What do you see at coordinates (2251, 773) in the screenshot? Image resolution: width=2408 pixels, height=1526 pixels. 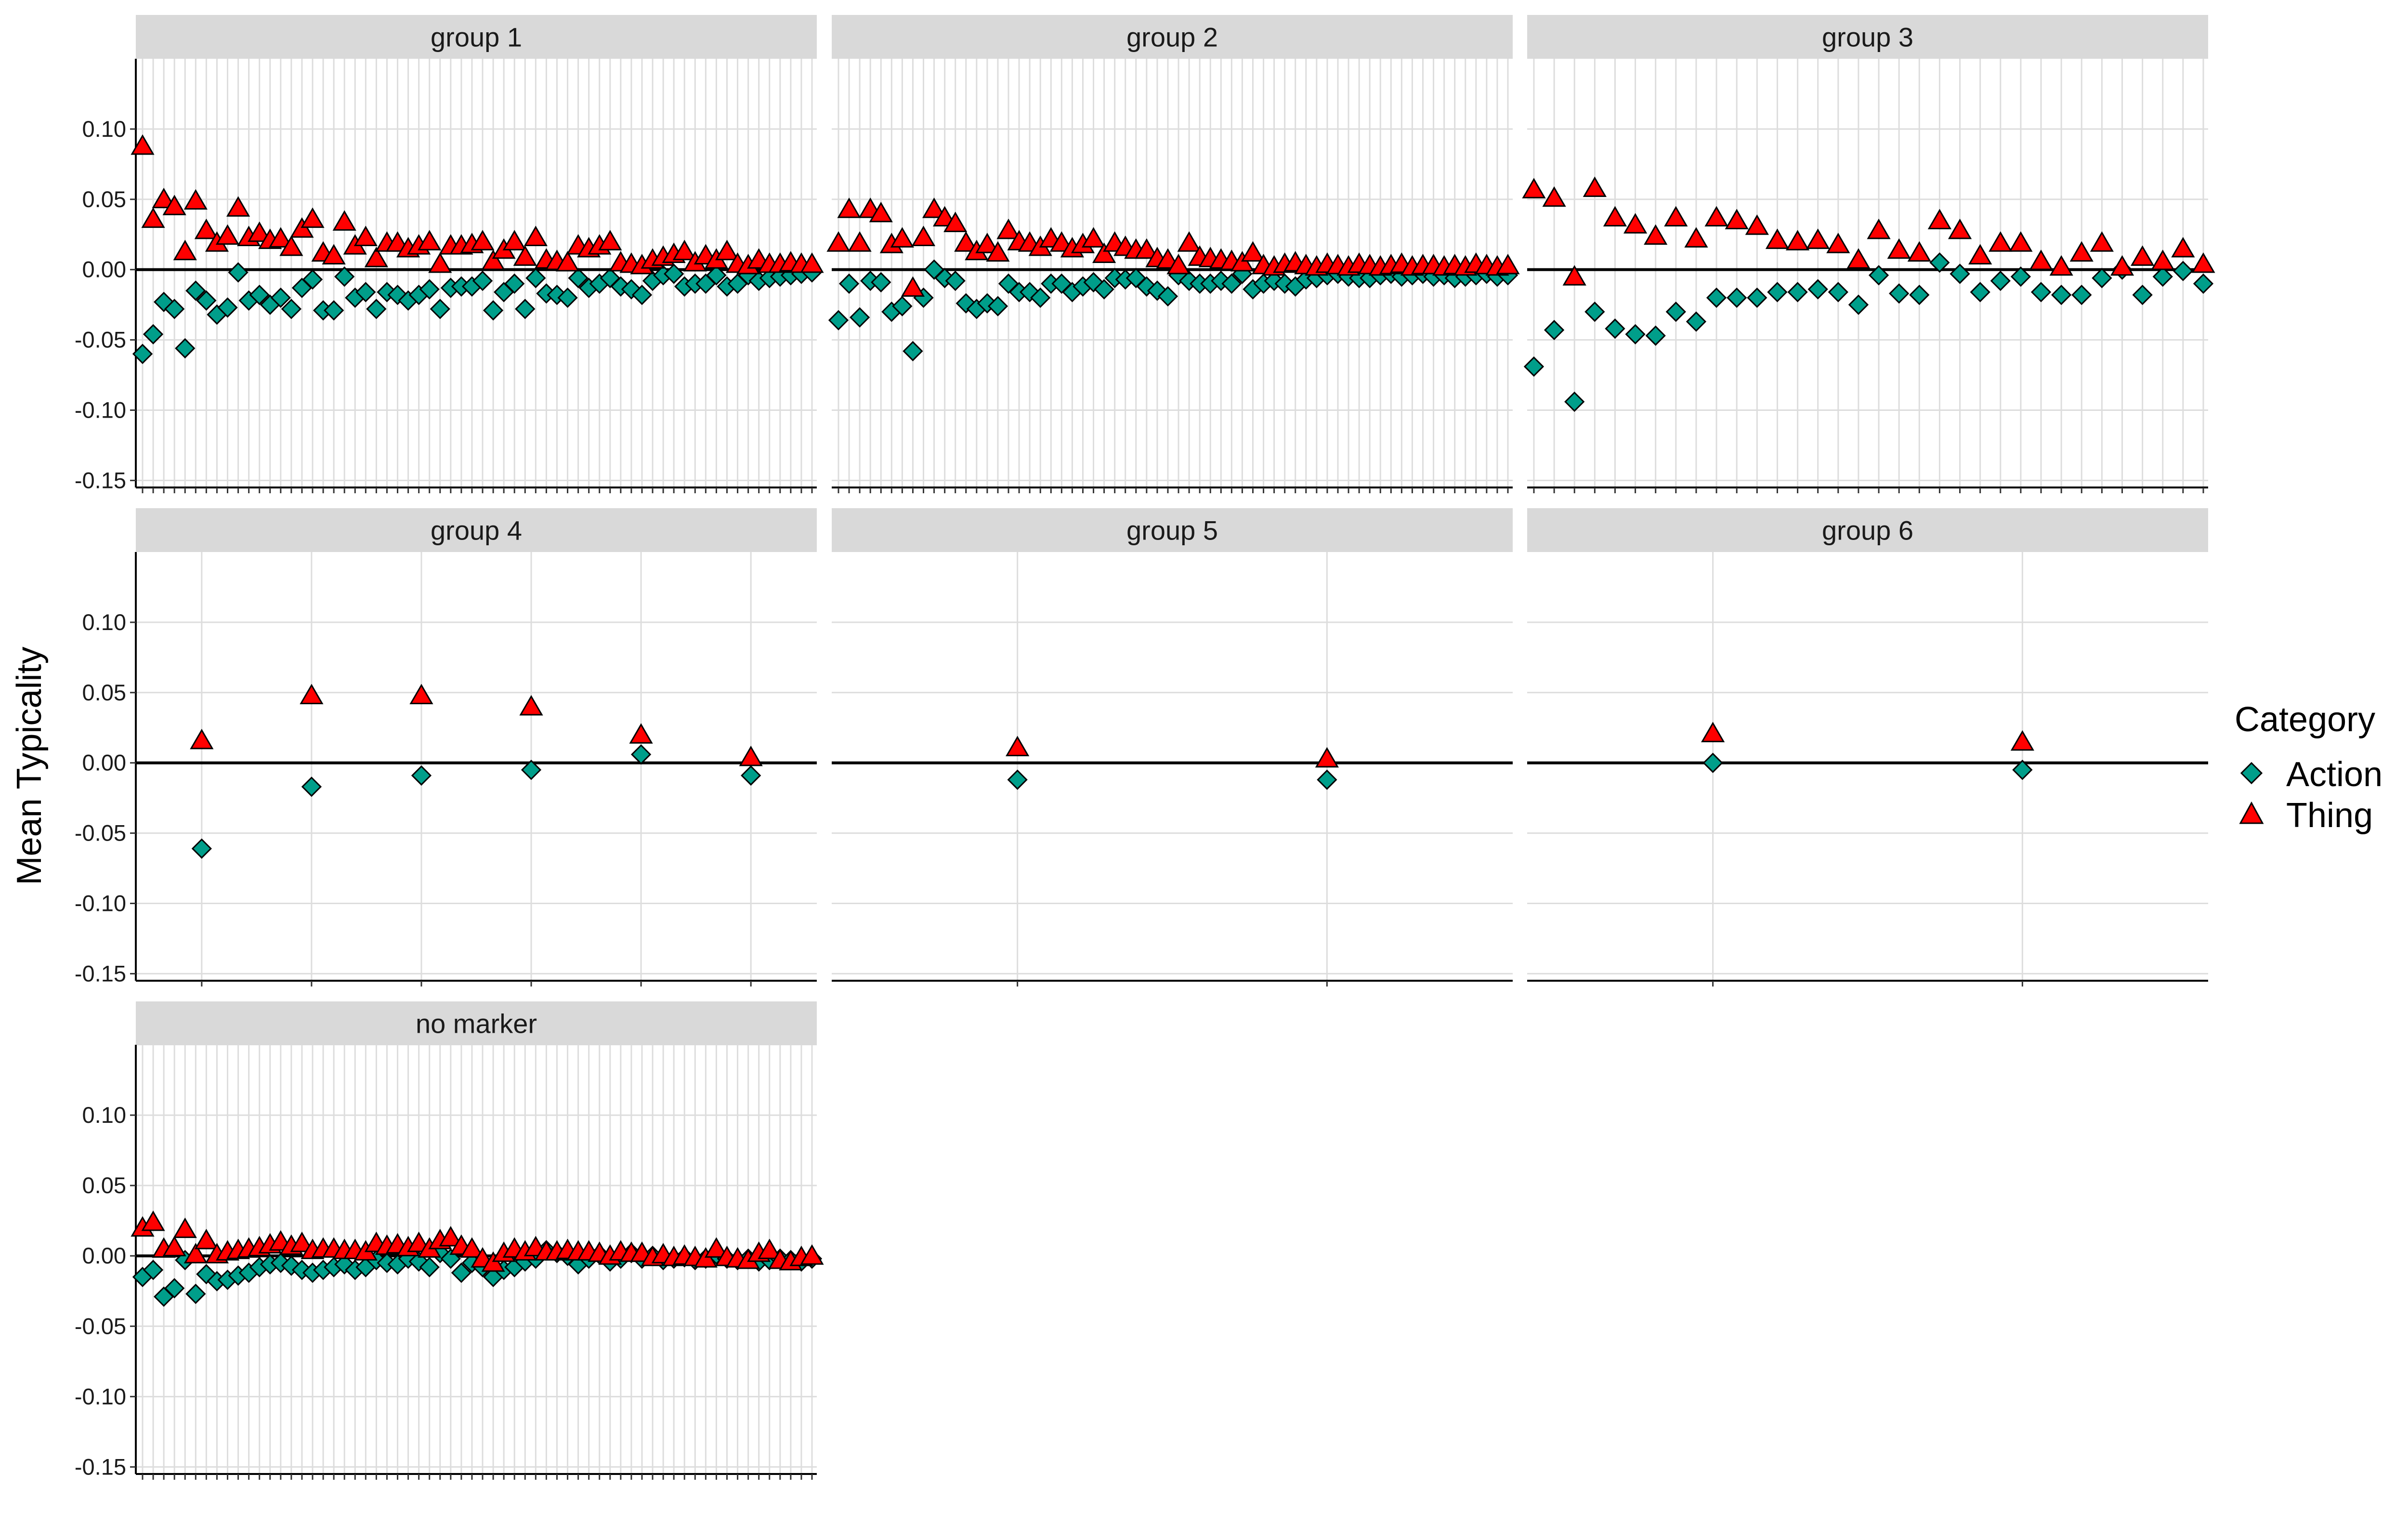 I see `legend-key-action-diamond` at bounding box center [2251, 773].